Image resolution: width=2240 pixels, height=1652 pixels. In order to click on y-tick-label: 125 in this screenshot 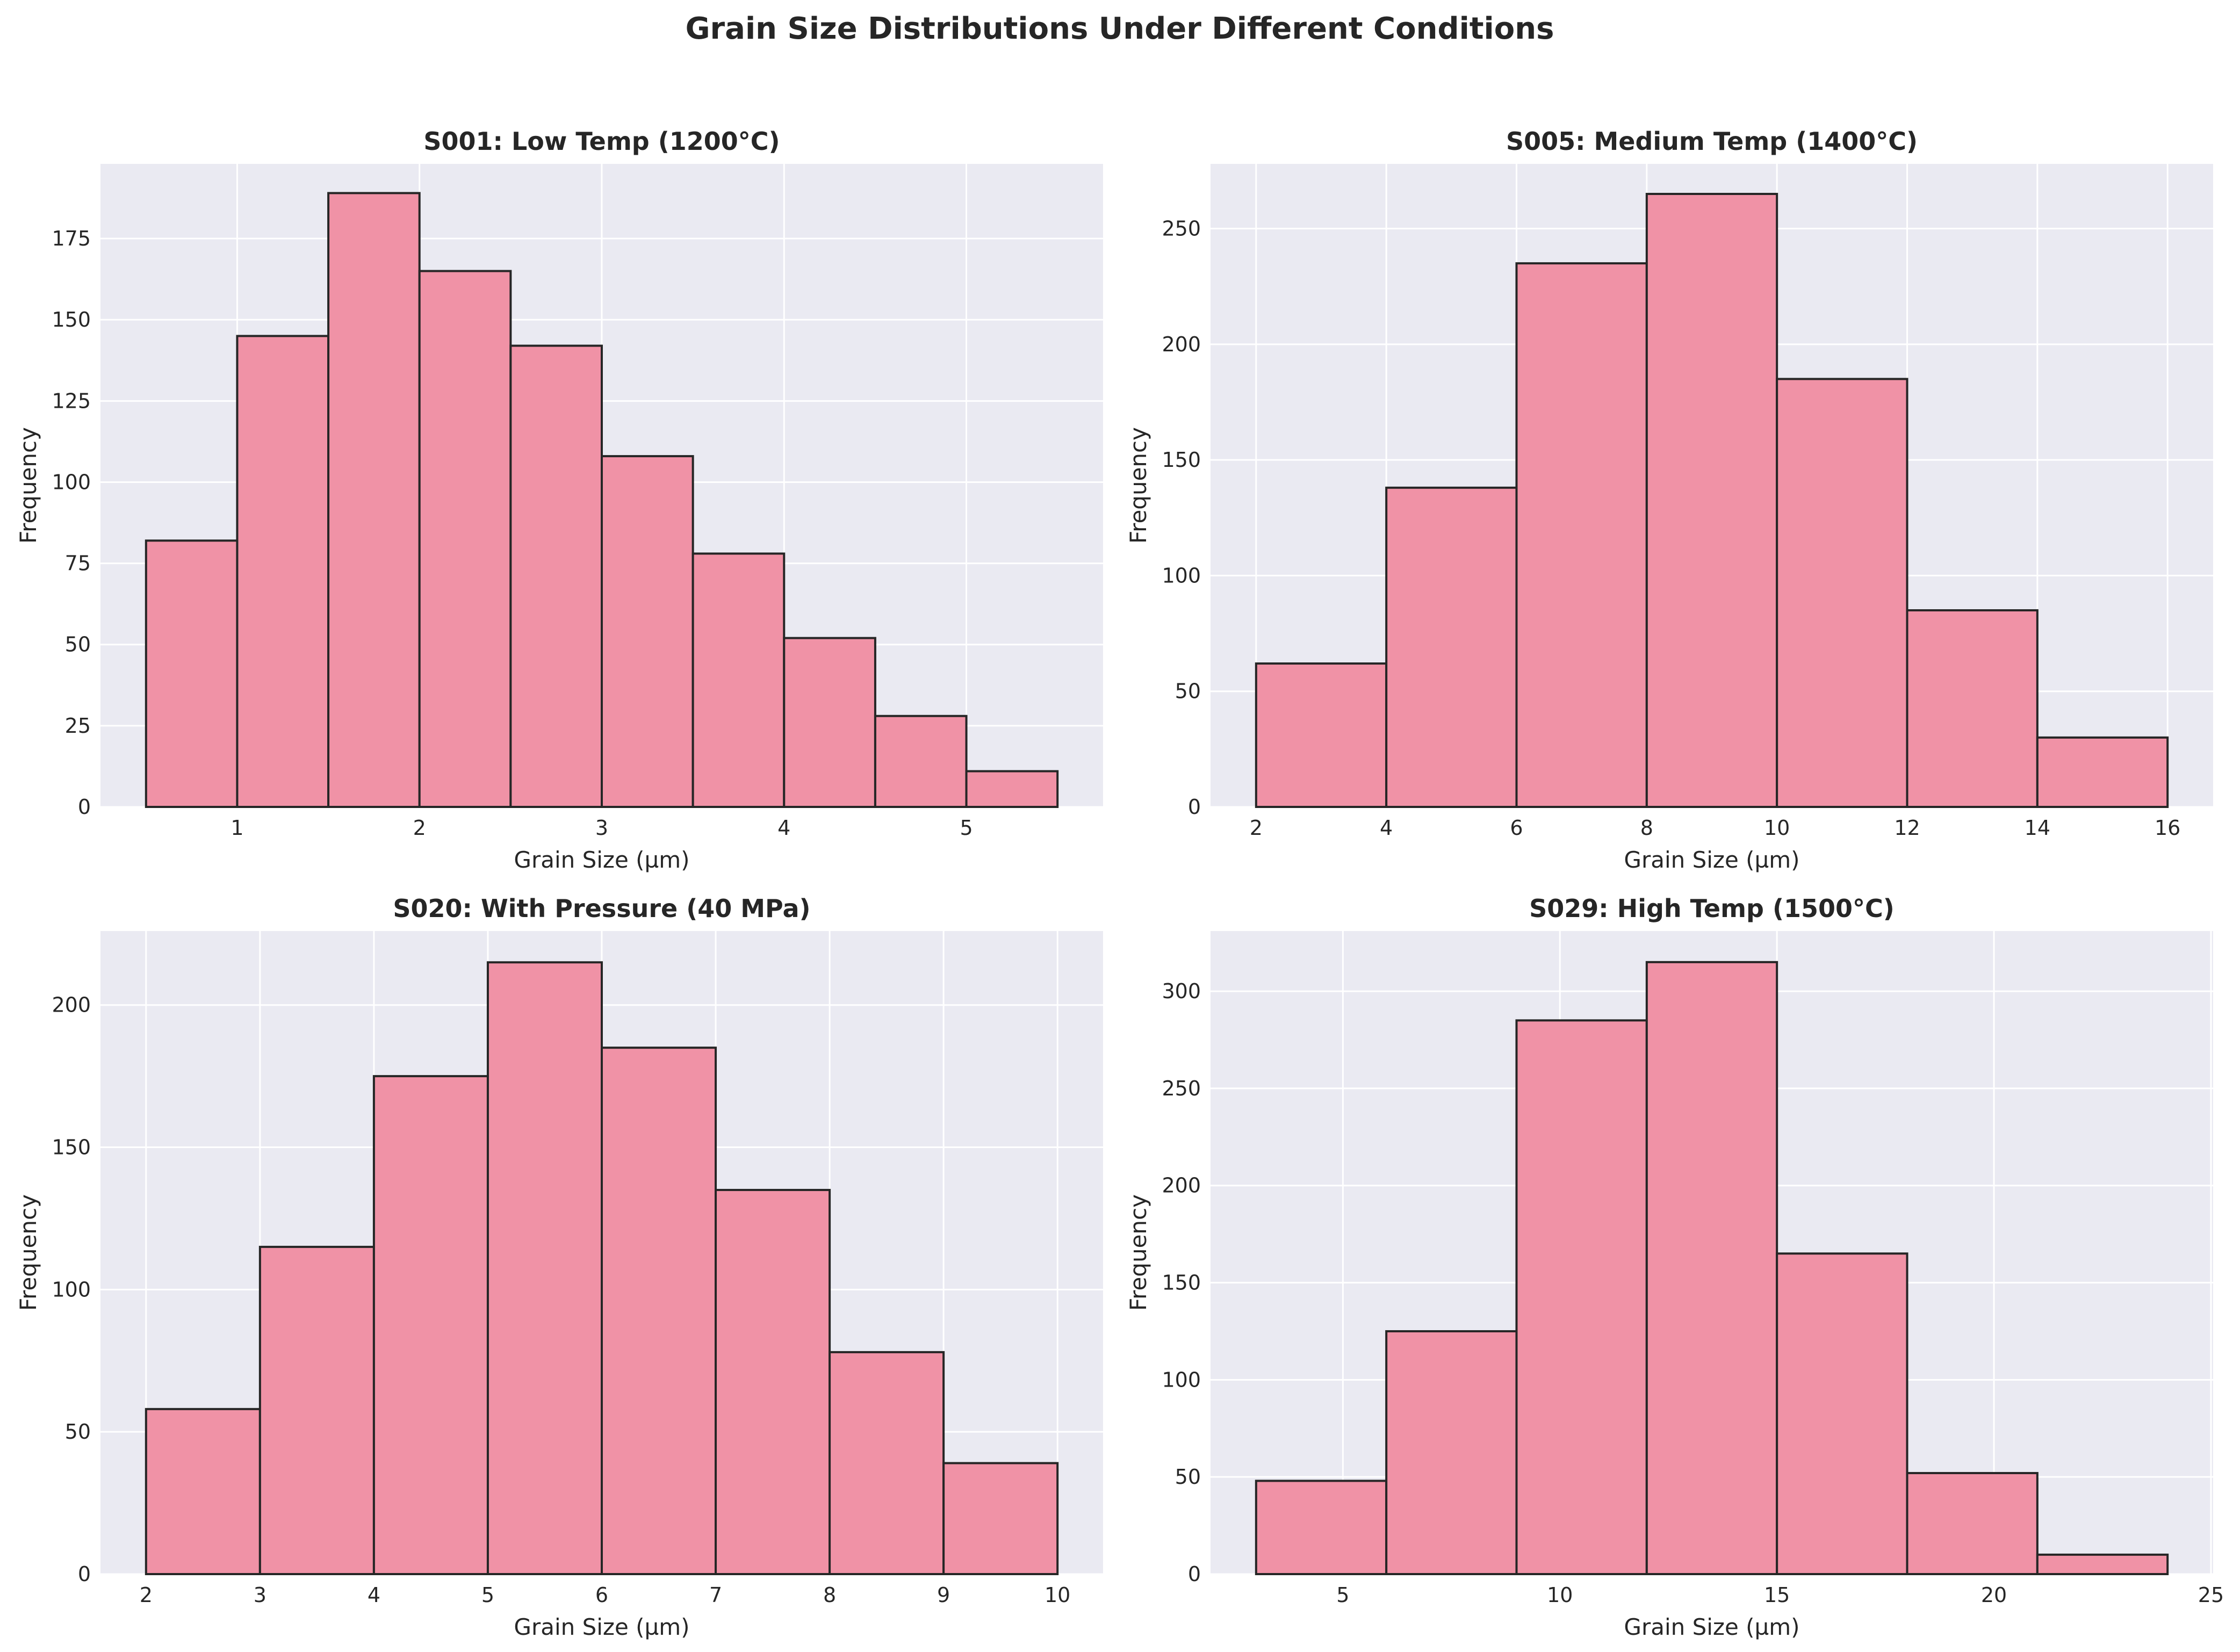, I will do `click(71, 401)`.